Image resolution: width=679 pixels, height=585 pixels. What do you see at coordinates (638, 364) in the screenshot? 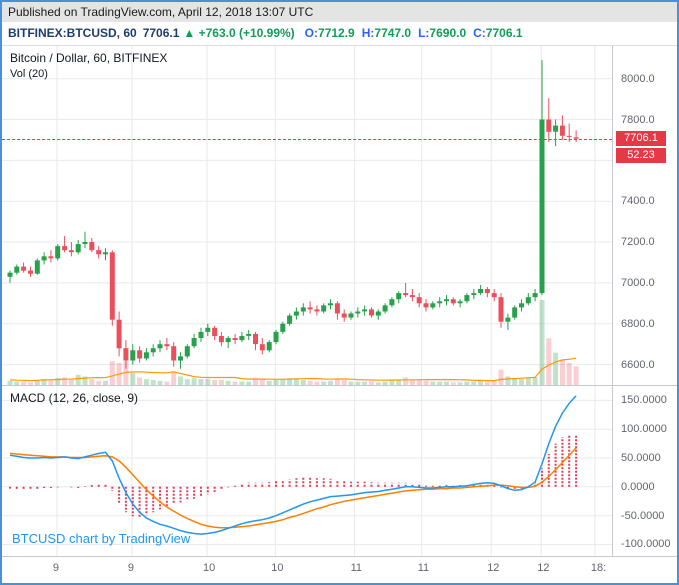
I see `price-axis-label: 6600.0` at bounding box center [638, 364].